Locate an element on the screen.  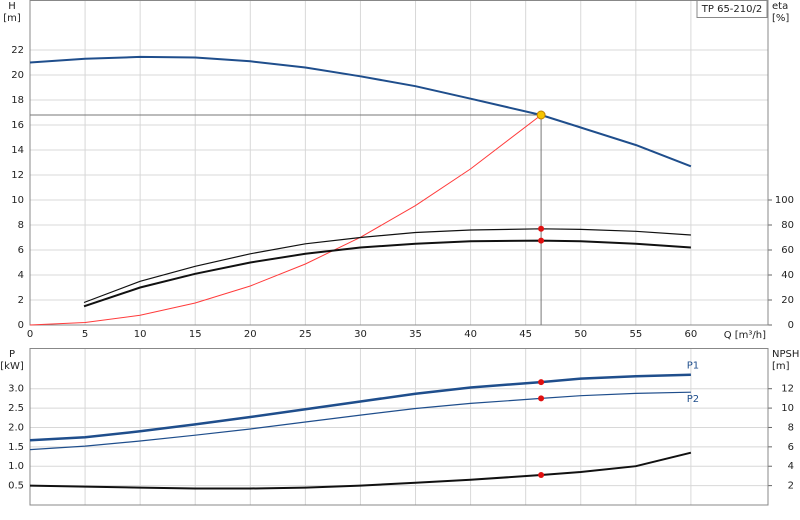
x-tick-label: 25 is located at coordinates (305, 334).